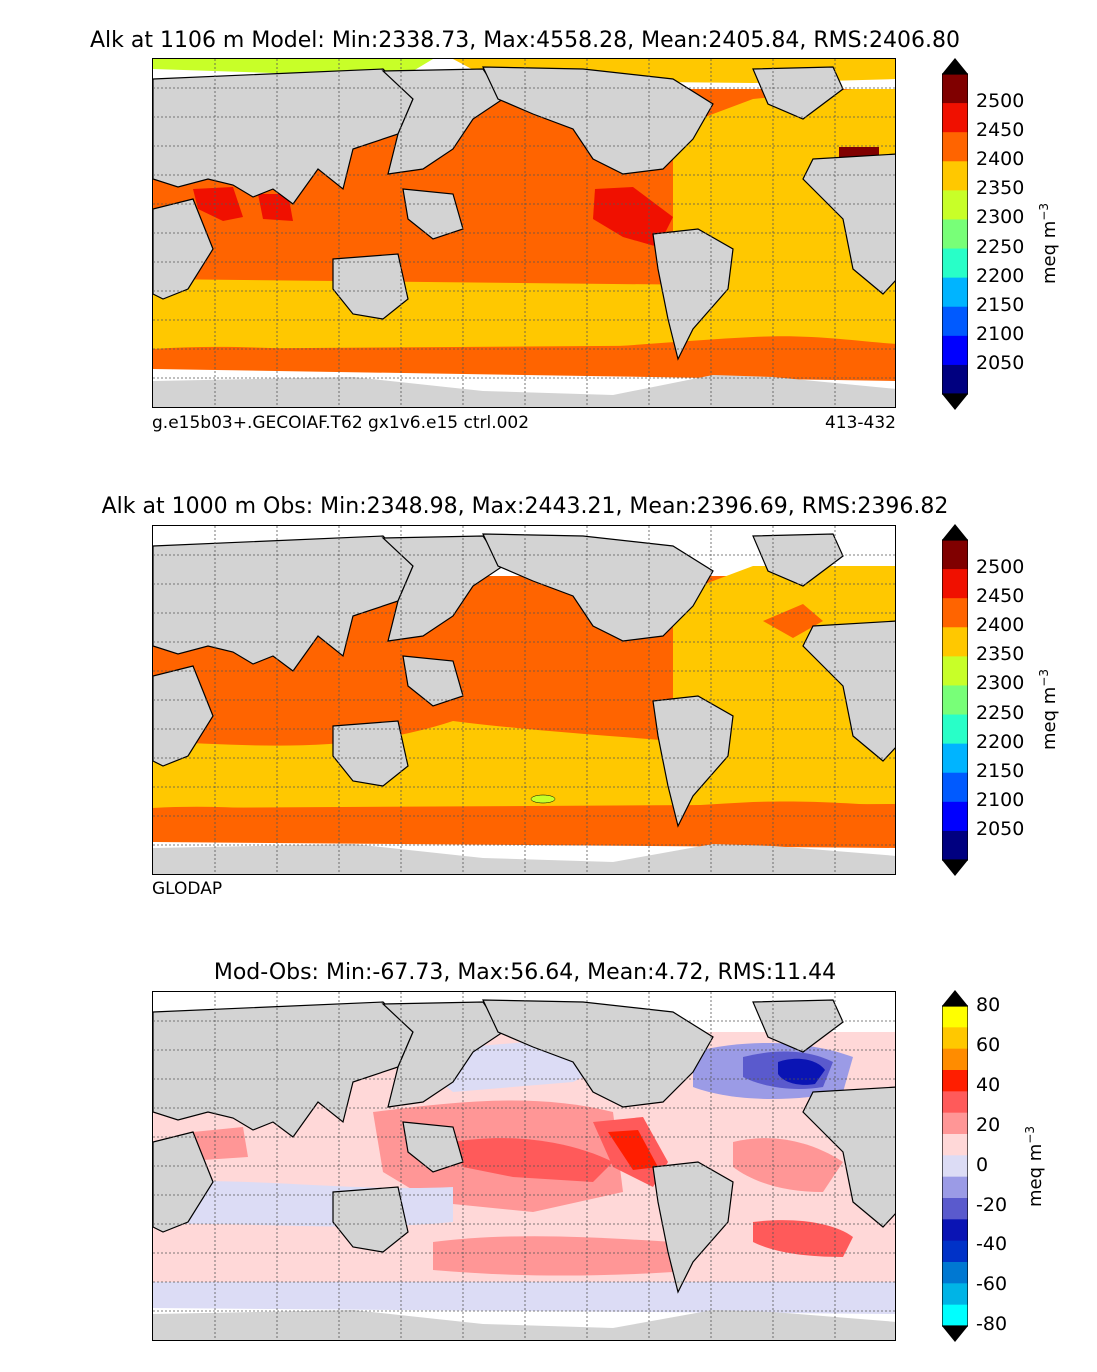 Image resolution: width=1097 pixels, height=1372 pixels. What do you see at coordinates (992, 1204) in the screenshot?
I see `colorbar-tick-label: -20` at bounding box center [992, 1204].